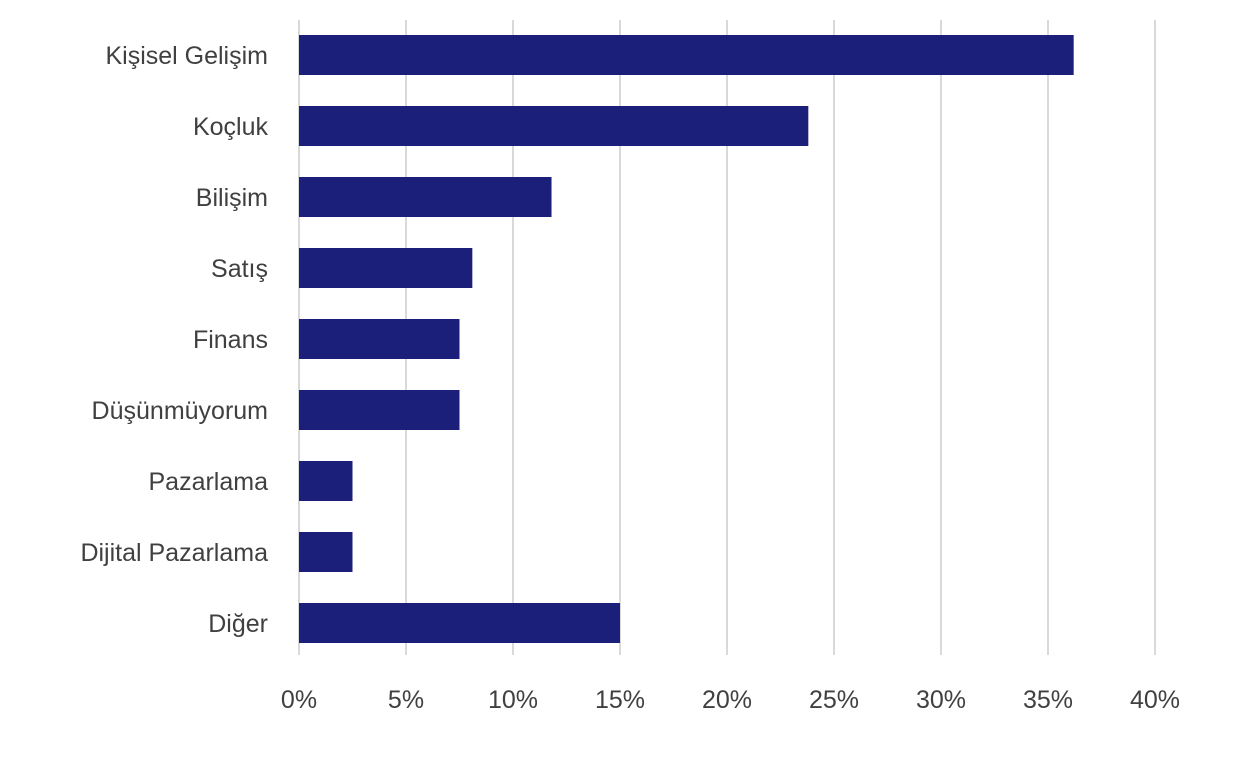  Describe the element at coordinates (238, 624) in the screenshot. I see `category-label: Diğer` at that location.